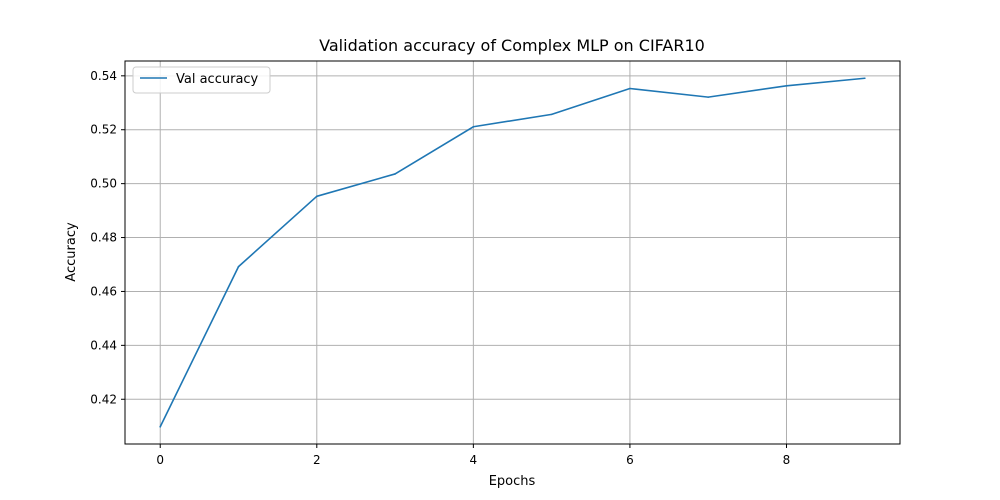  I want to click on y-tick-label: 0.48, so click(103, 238).